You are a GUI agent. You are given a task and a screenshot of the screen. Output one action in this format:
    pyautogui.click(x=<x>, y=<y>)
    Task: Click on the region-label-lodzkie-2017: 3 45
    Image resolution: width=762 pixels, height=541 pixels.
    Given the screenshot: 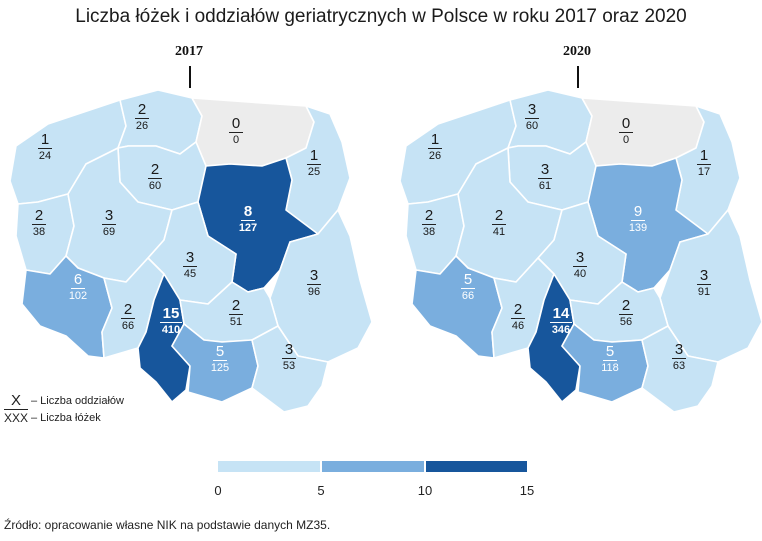 What is the action you would take?
    pyautogui.click(x=190, y=265)
    